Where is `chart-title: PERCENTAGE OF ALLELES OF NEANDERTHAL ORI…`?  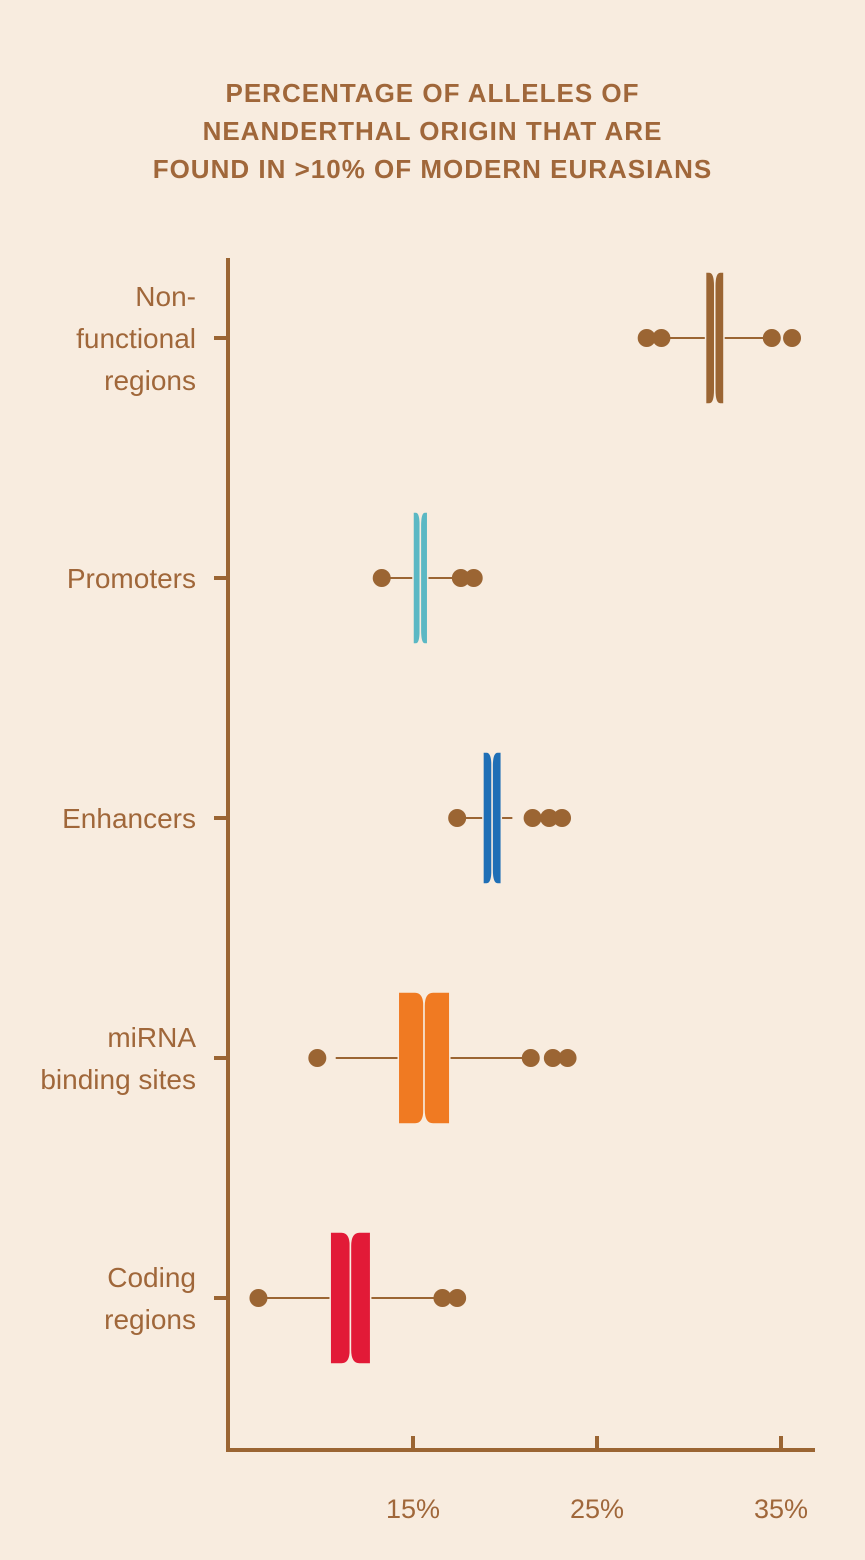 chart-title: PERCENTAGE OF ALLELES OF NEANDERTHAL ORI… is located at coordinates (432, 131).